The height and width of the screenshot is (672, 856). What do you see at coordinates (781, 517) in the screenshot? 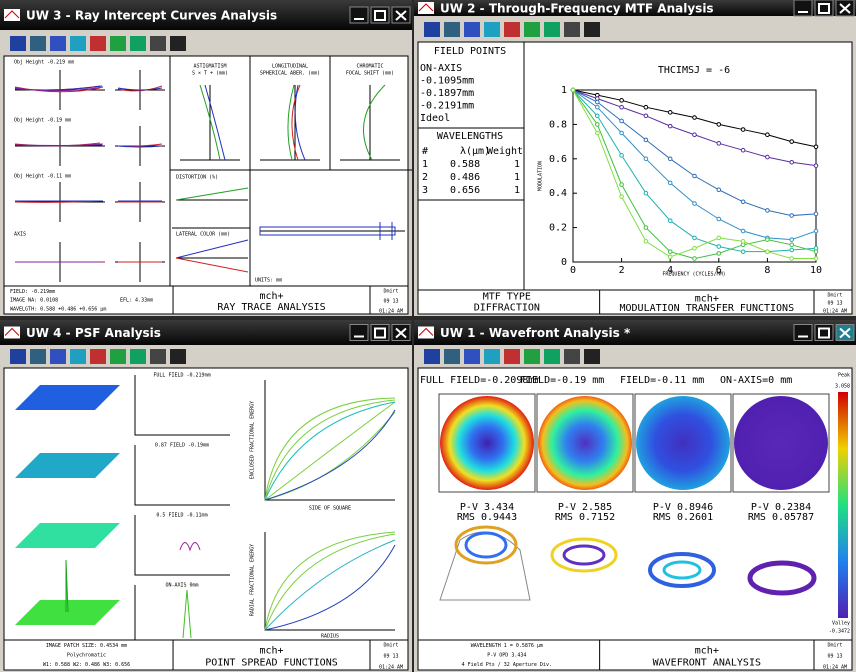
I see `rms-value: RMS 0.05787` at bounding box center [781, 517].